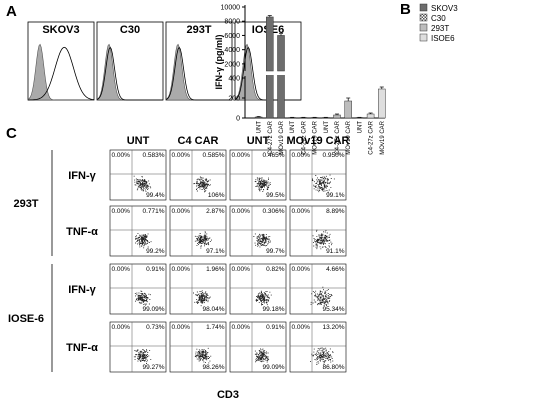  I want to click on quadrant-percent: 99.2%, so click(155, 251).